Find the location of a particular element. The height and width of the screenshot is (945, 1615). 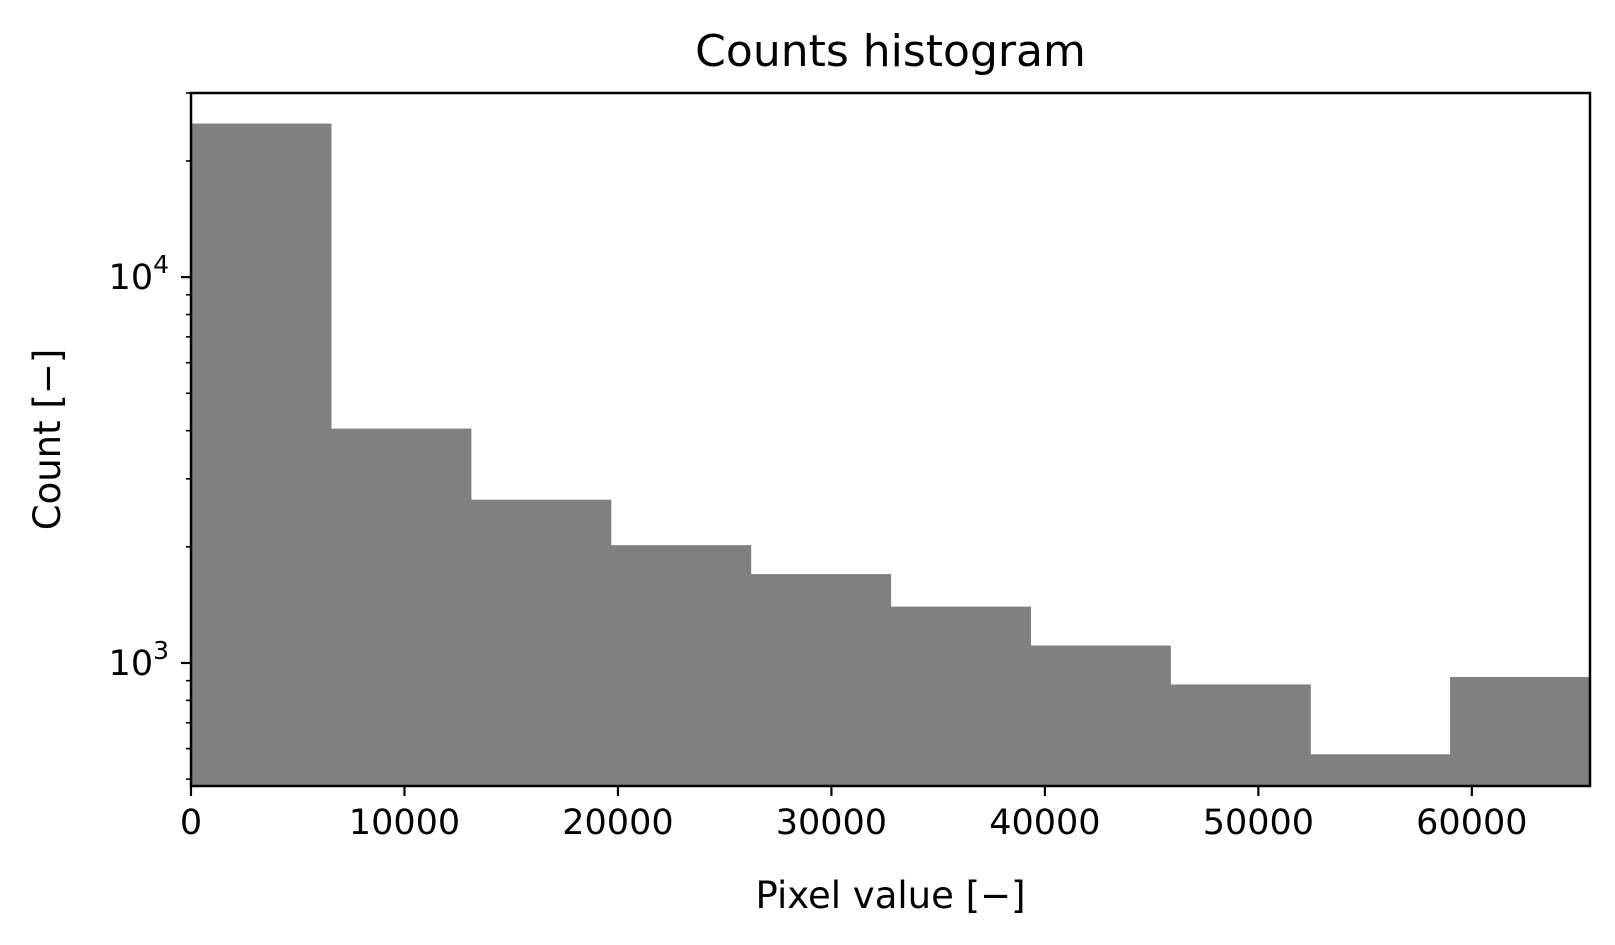

y-tick-label: 10³ is located at coordinates (139, 660).